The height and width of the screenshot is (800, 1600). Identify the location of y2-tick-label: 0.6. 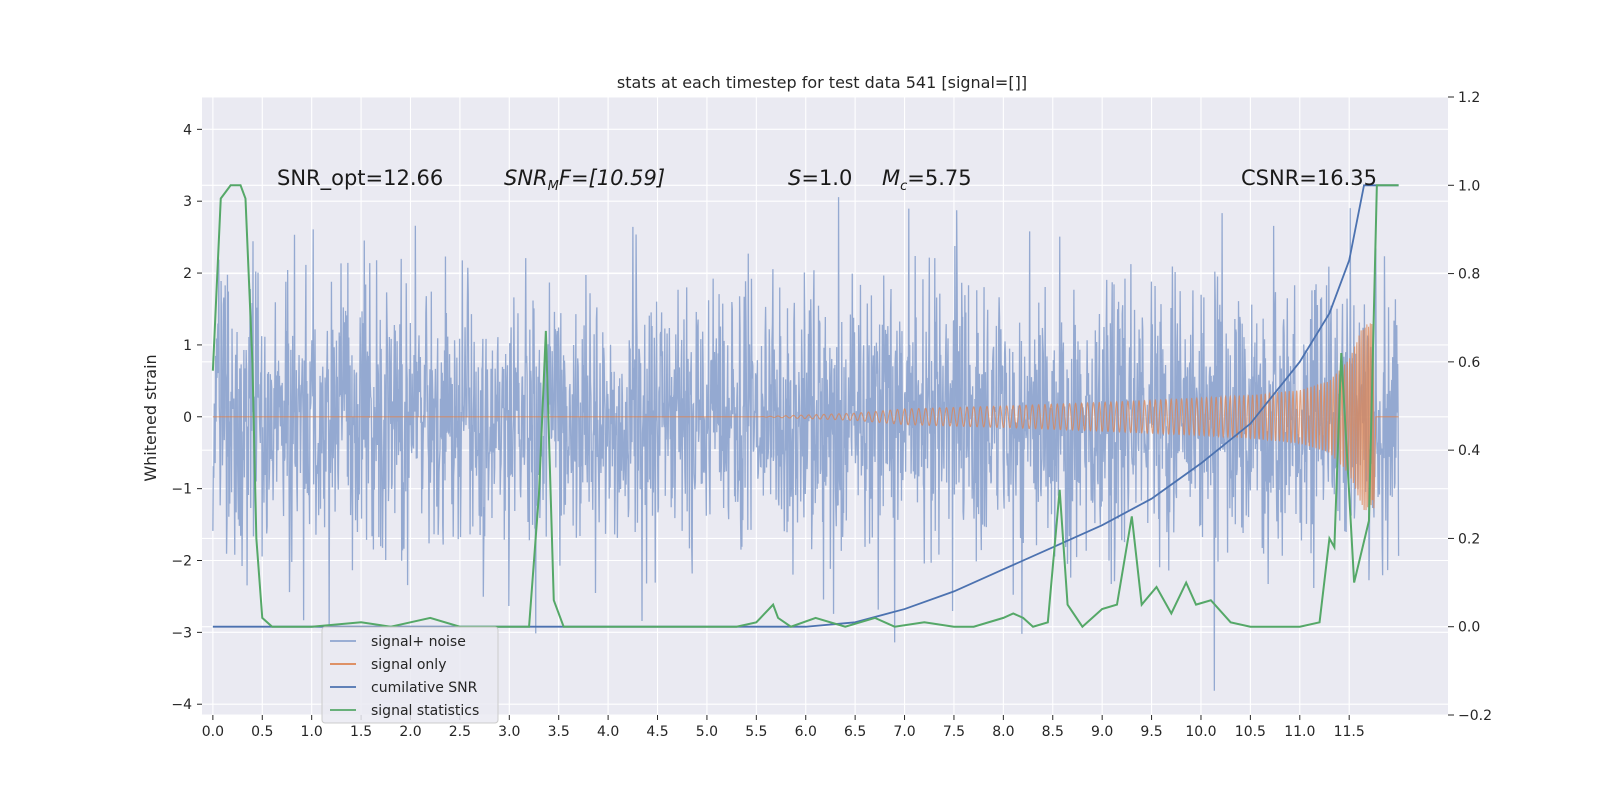
(1469, 363).